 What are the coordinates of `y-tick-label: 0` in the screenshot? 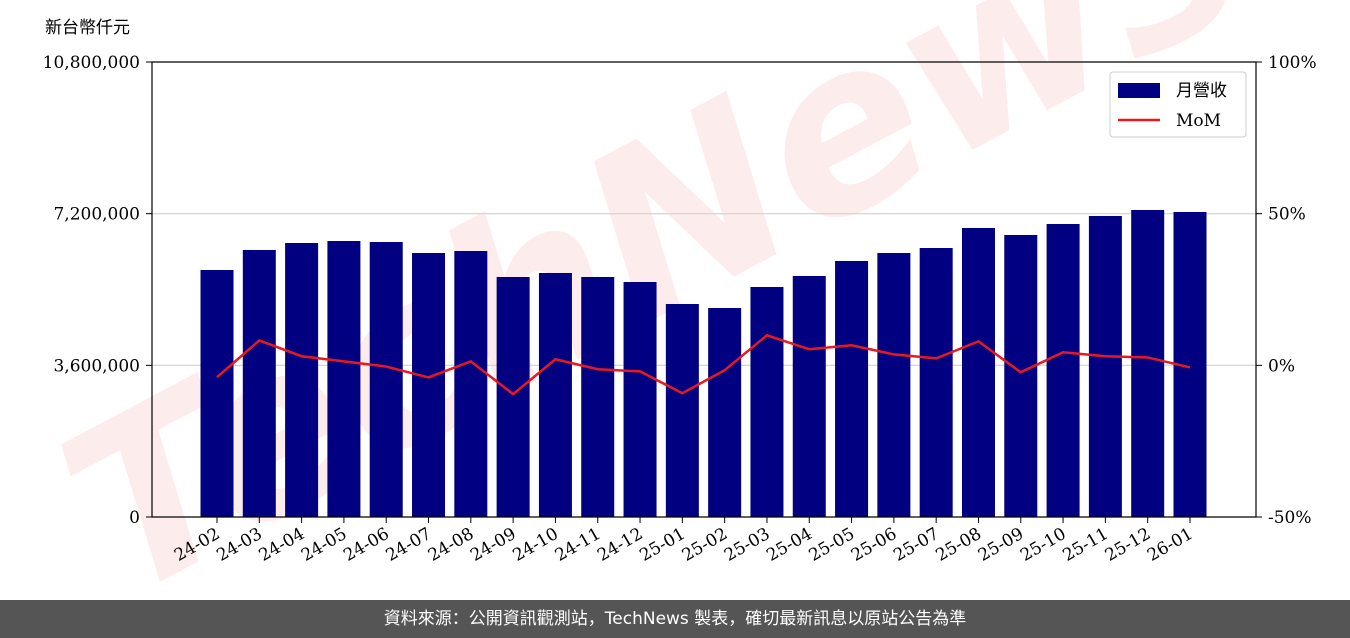 It's located at (134, 518).